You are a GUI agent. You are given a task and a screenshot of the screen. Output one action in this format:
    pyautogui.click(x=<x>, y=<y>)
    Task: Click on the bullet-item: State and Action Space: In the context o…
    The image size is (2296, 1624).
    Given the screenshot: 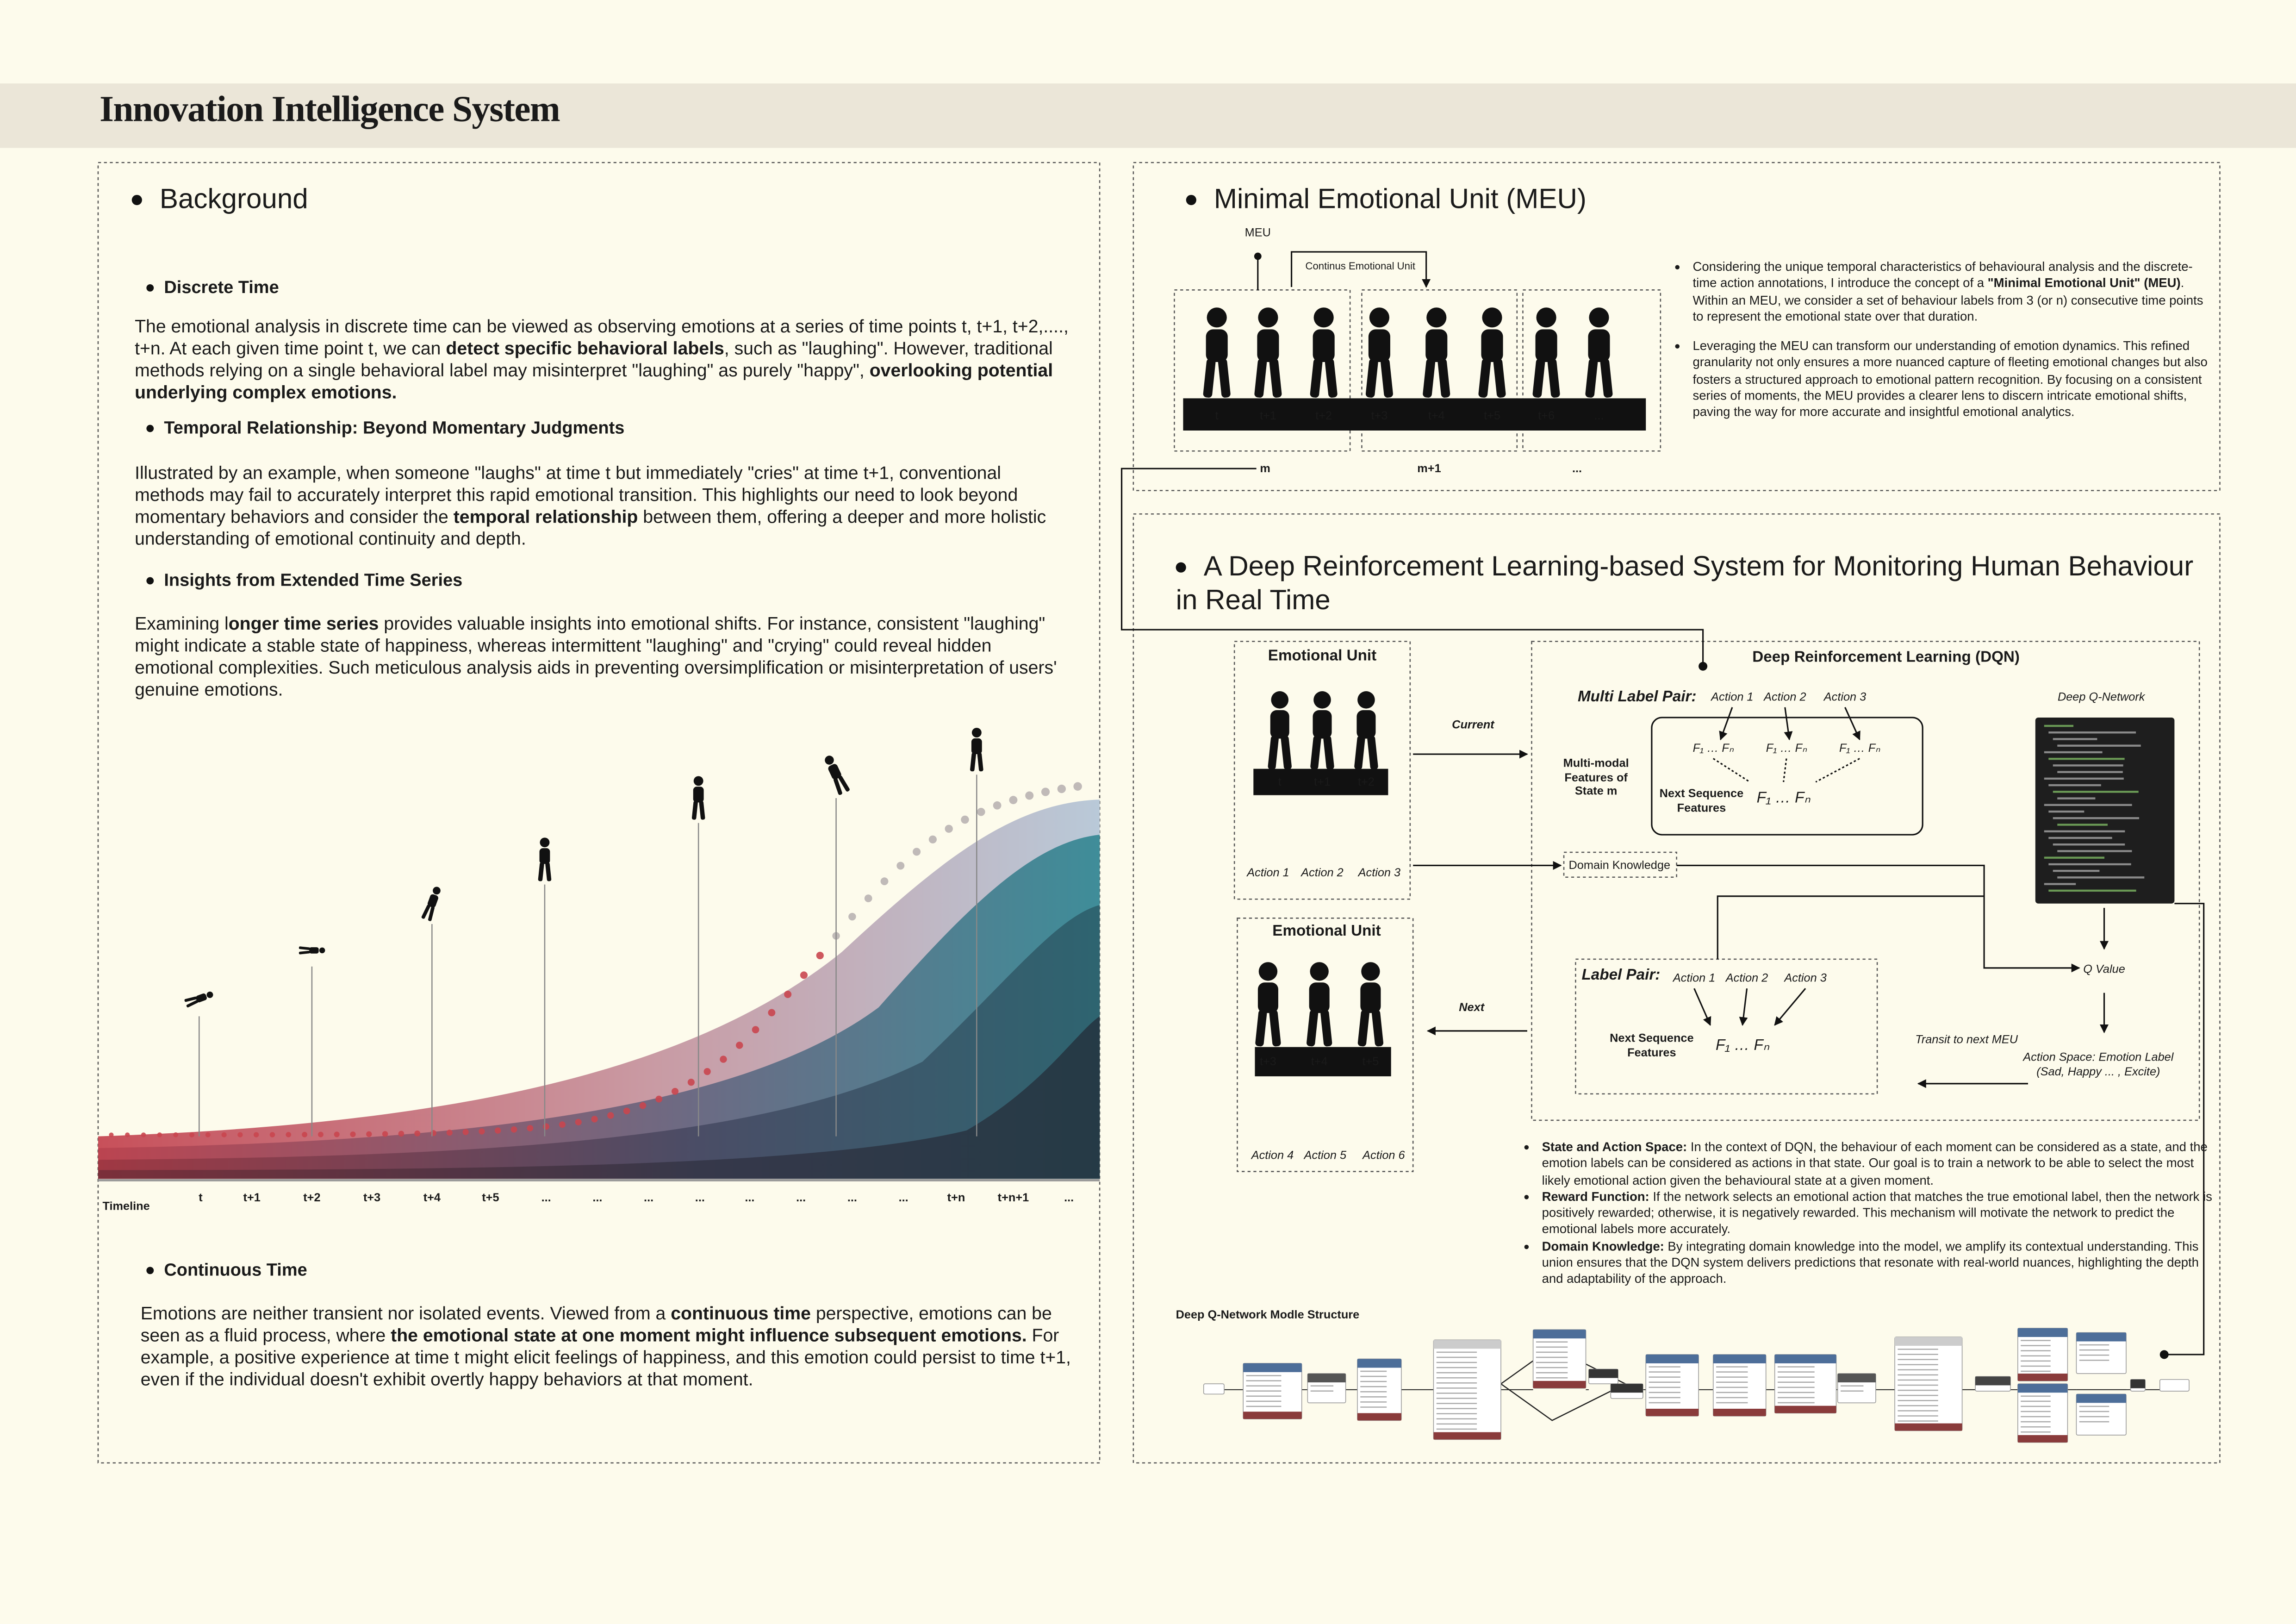 What is the action you would take?
    pyautogui.click(x=1878, y=1164)
    